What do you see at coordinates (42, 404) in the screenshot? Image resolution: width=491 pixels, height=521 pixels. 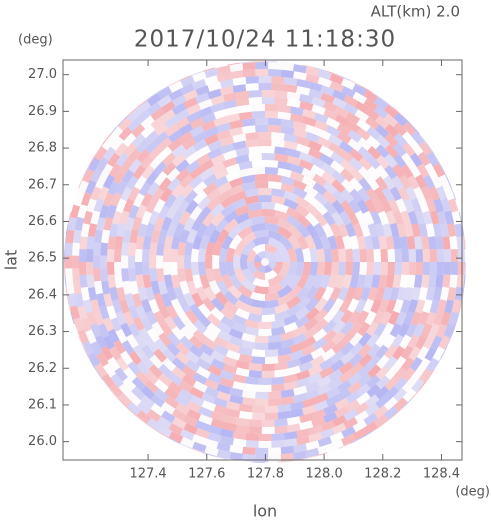 I see `y-tick-label: 26.1` at bounding box center [42, 404].